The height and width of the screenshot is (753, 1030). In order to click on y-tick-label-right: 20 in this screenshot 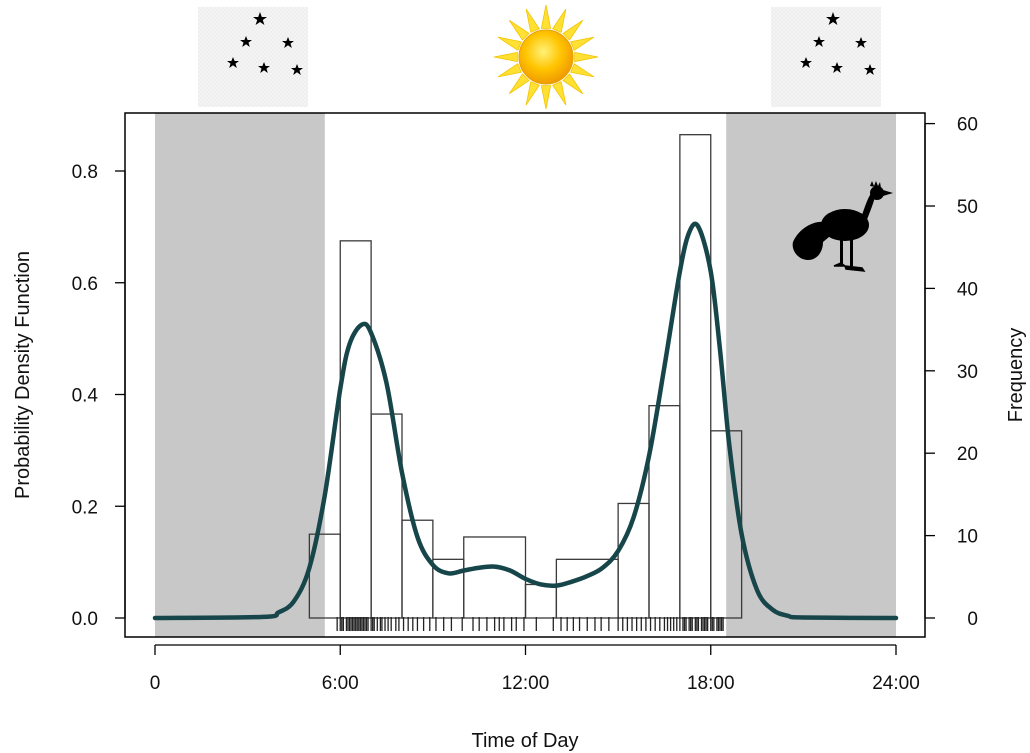, I will do `click(967, 454)`.